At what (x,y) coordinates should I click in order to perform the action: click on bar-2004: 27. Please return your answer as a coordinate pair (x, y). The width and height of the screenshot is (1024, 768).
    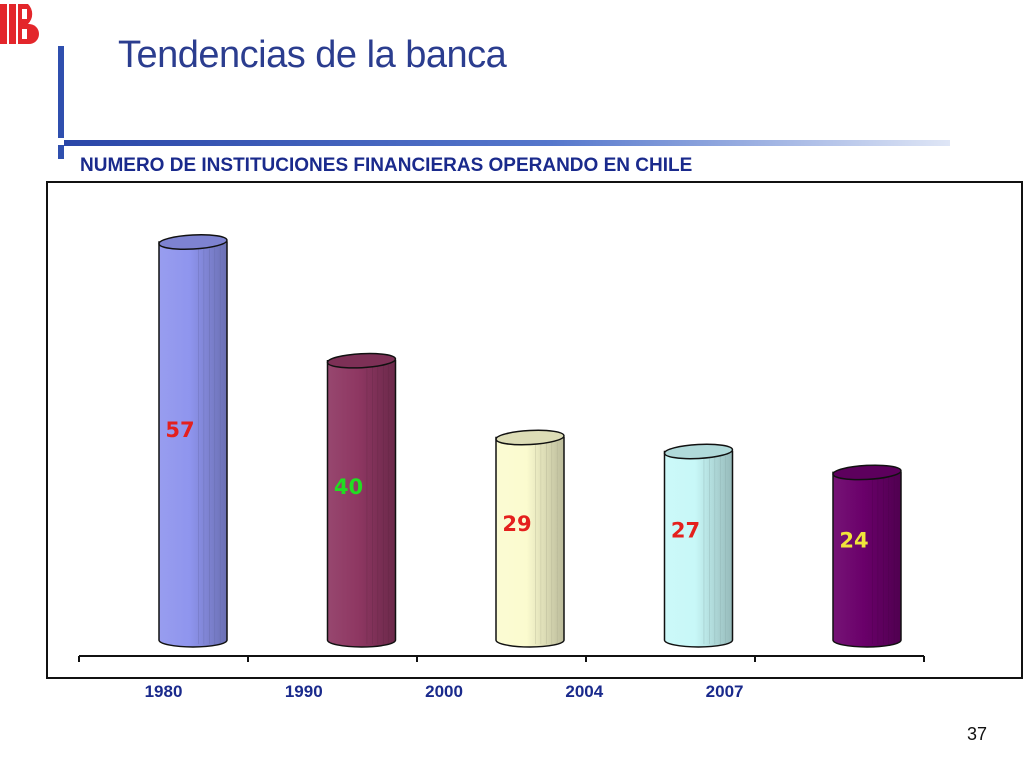
    Looking at the image, I should click on (698, 545).